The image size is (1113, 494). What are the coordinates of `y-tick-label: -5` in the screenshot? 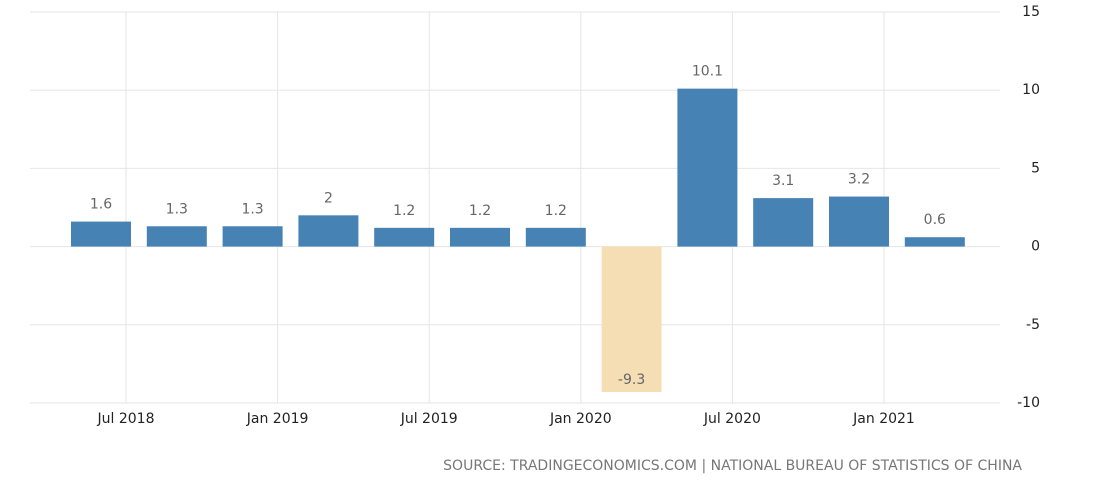 It's located at (1033, 325).